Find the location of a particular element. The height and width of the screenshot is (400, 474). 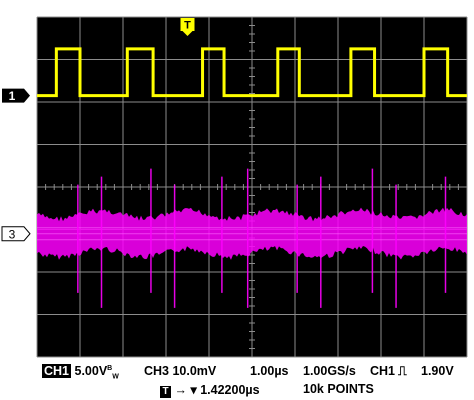

ch3-scale-readout: CH3 10.0mV is located at coordinates (180, 371).